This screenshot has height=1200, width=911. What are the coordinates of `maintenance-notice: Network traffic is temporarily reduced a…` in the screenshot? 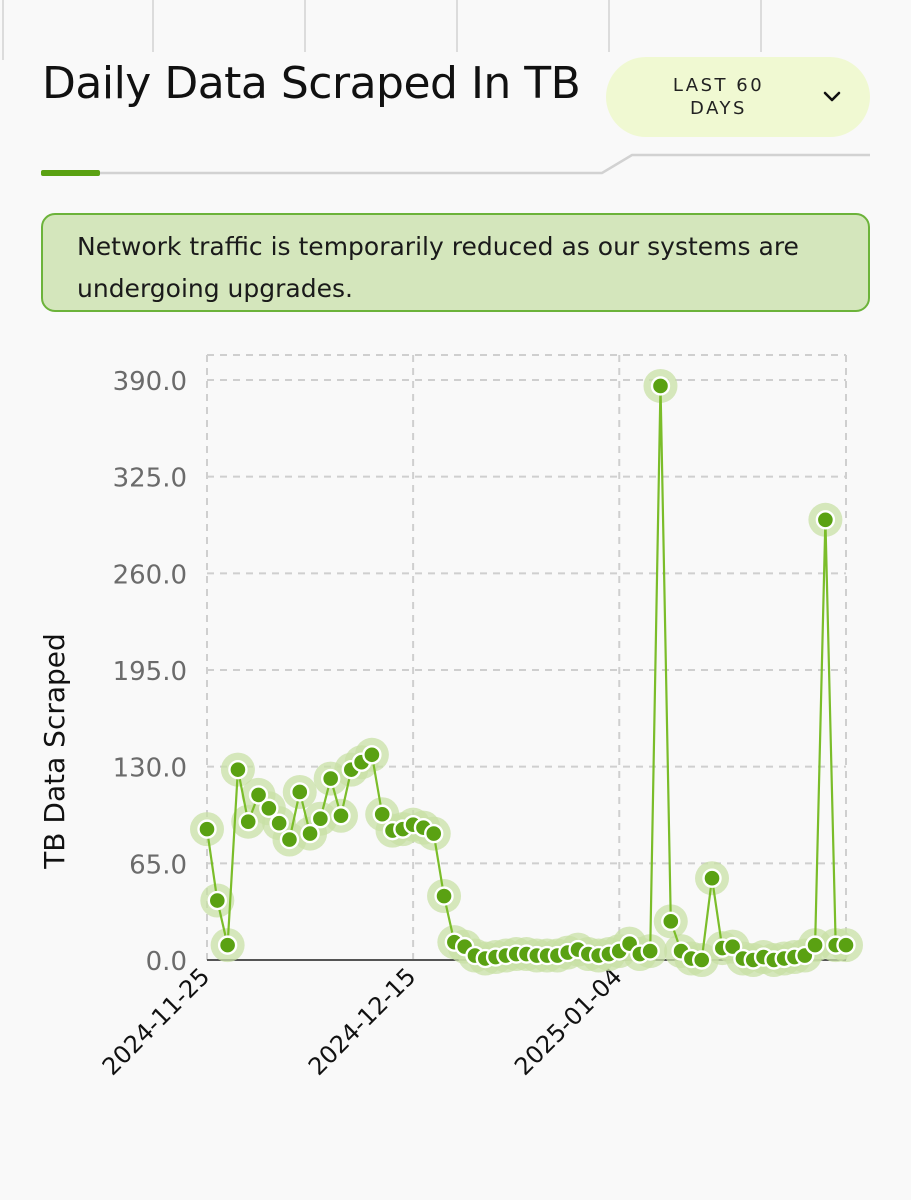 It's located at (455, 262).